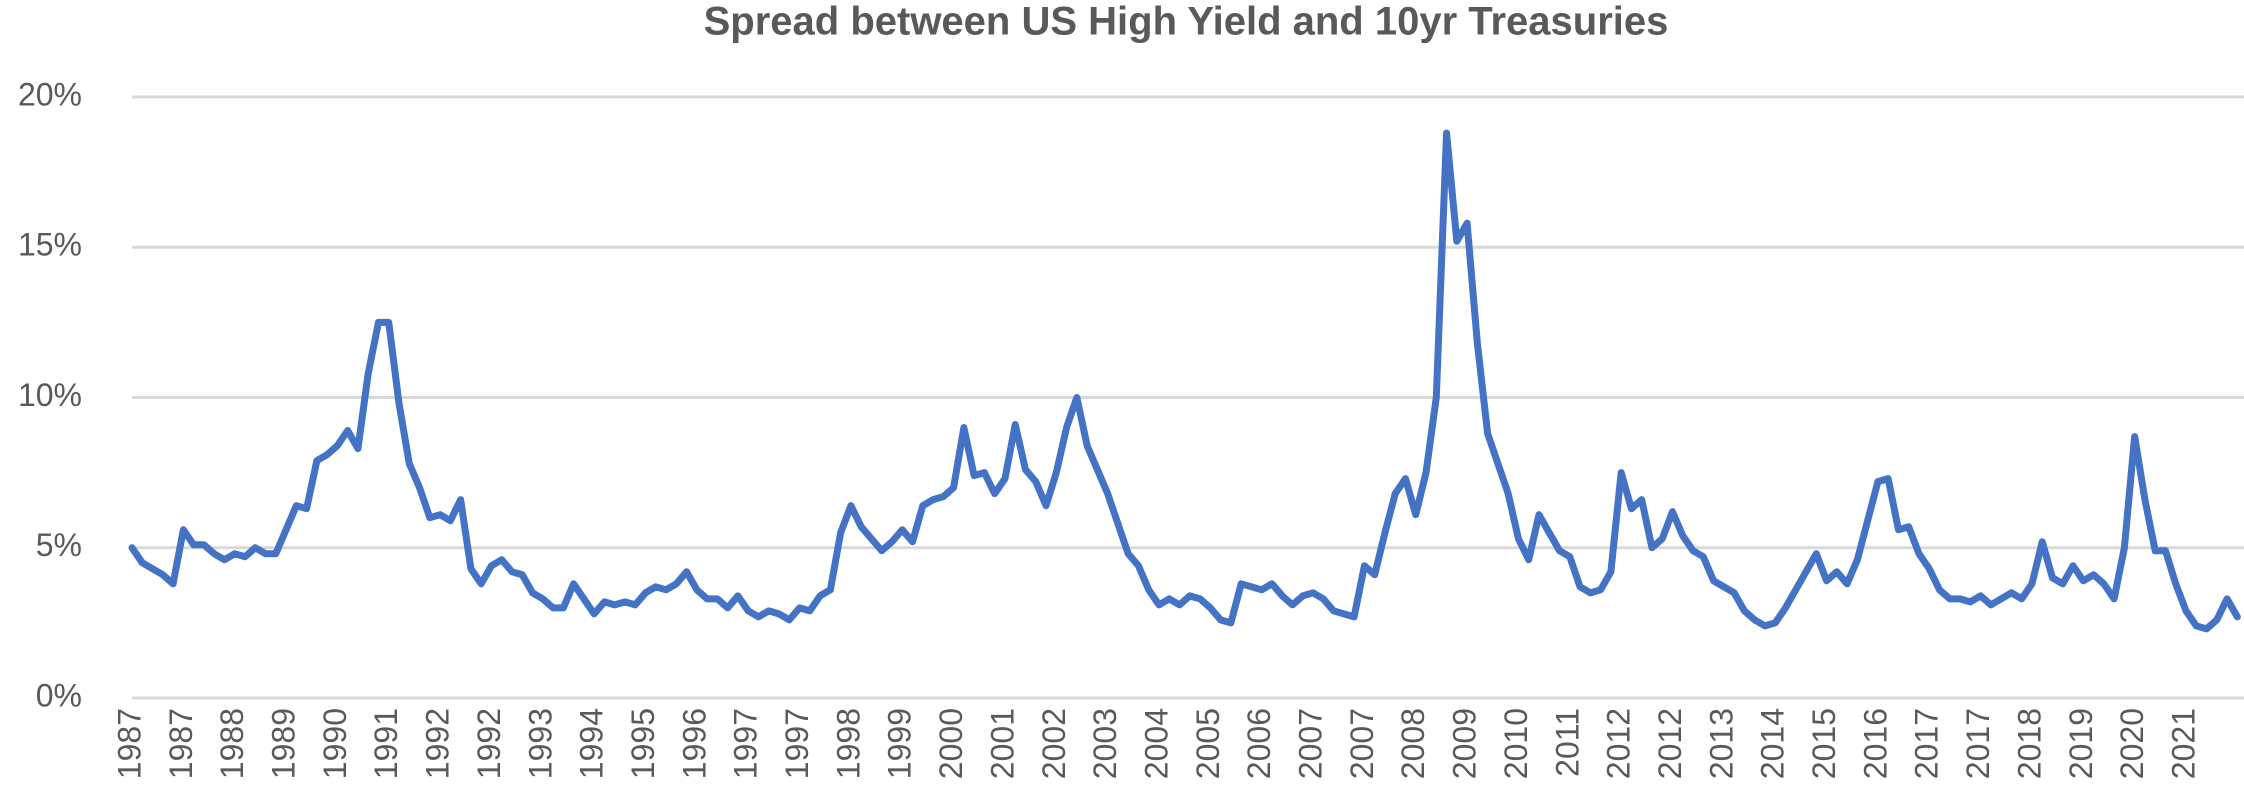  Describe the element at coordinates (386, 743) in the screenshot. I see `x-tick-label: 1991` at that location.